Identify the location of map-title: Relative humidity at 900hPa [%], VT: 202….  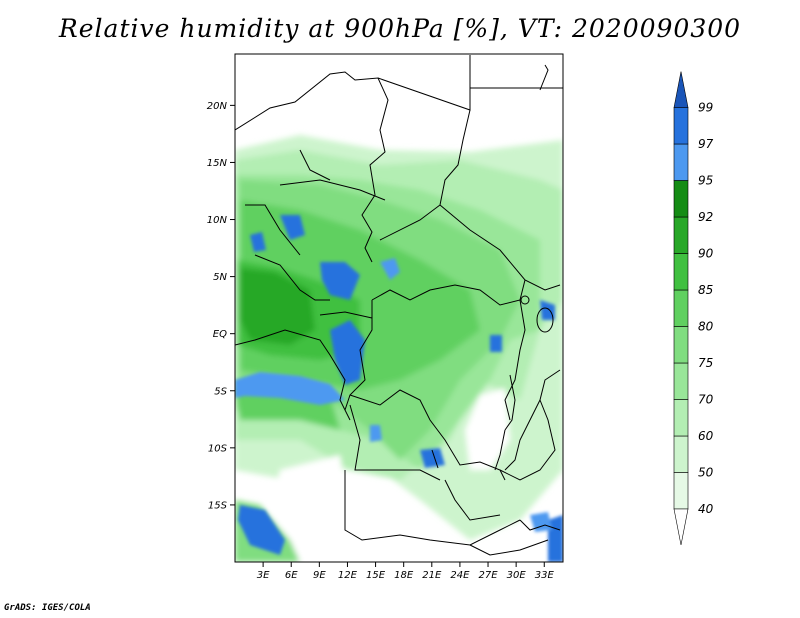
(400, 28).